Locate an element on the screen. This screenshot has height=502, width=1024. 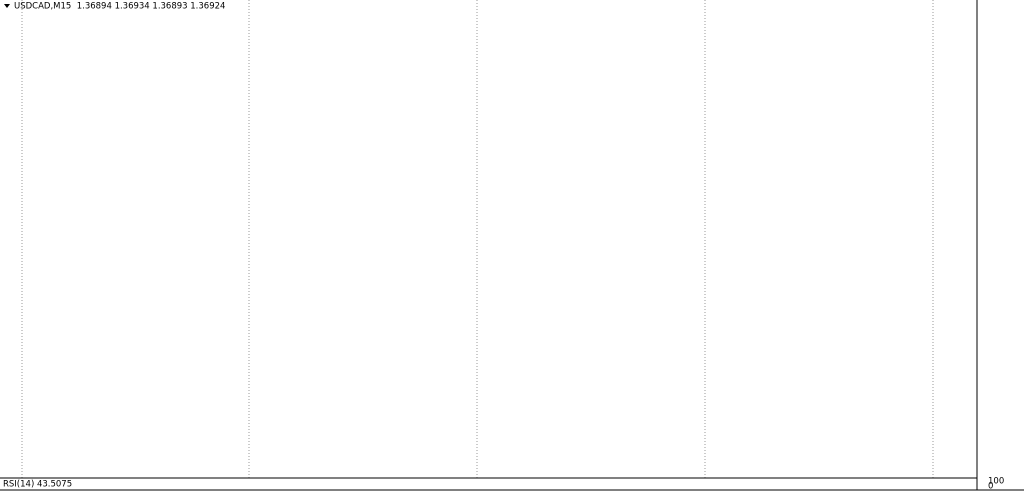
menu-icon is located at coordinates (7, 6).